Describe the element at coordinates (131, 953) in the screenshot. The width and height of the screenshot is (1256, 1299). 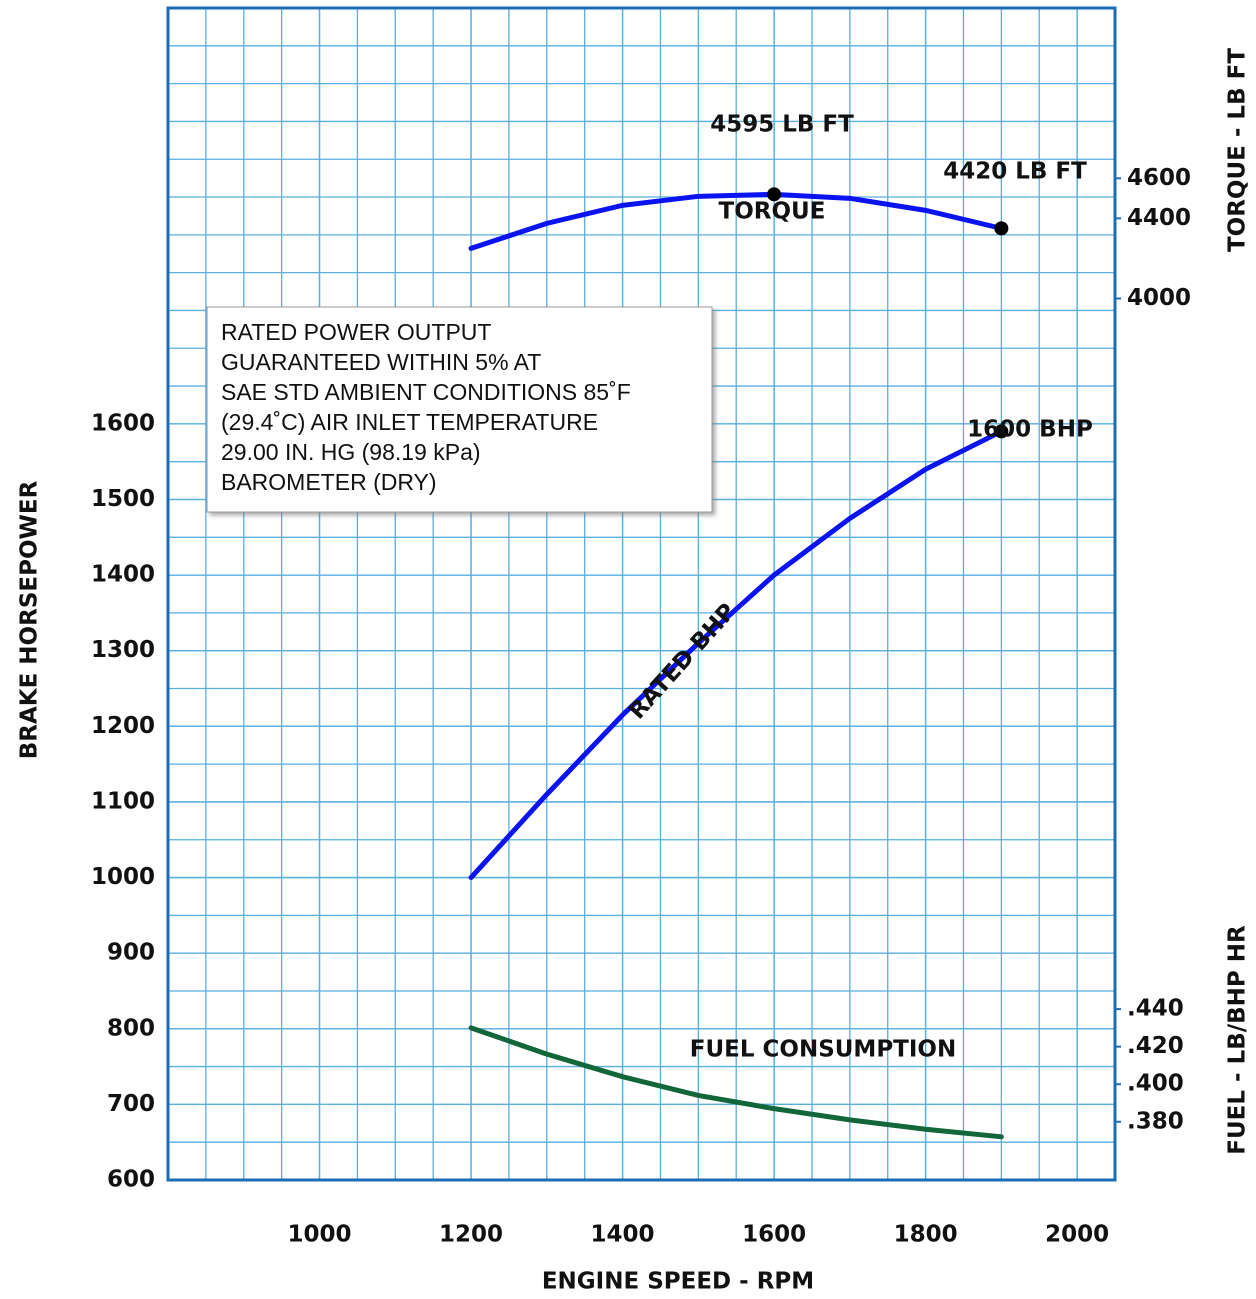
I see `y-tick-label: 900` at that location.